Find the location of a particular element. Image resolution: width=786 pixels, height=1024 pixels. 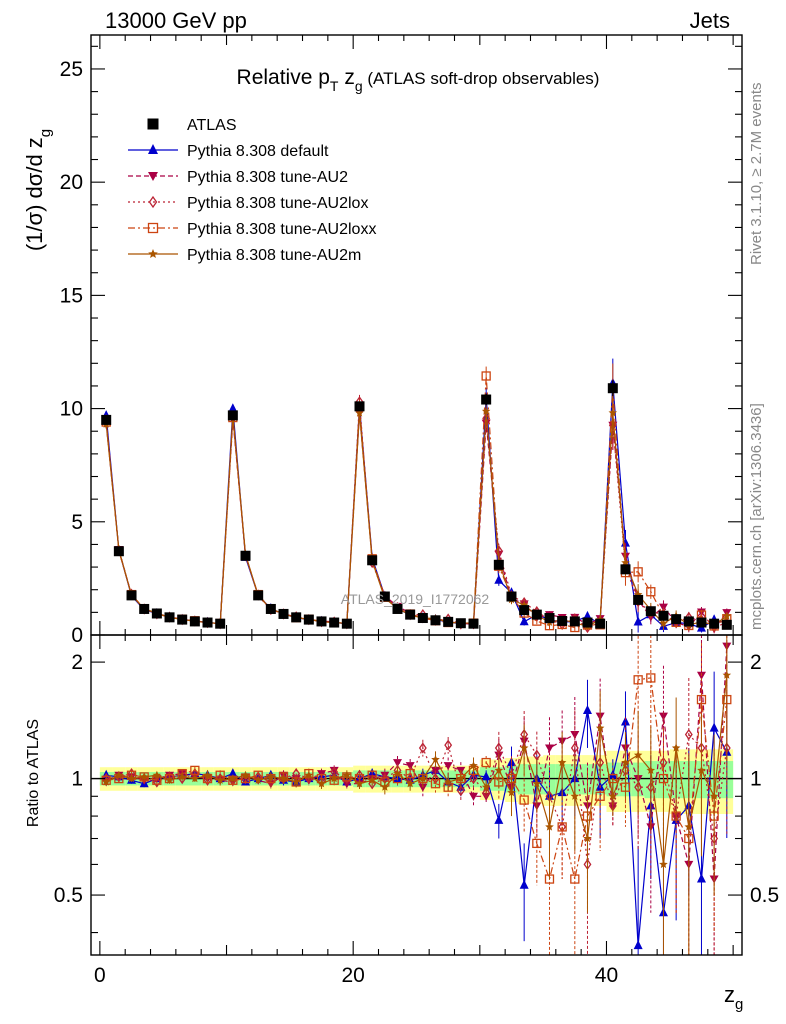

x-axis-label-sub: g is located at coordinates (739, 1004).